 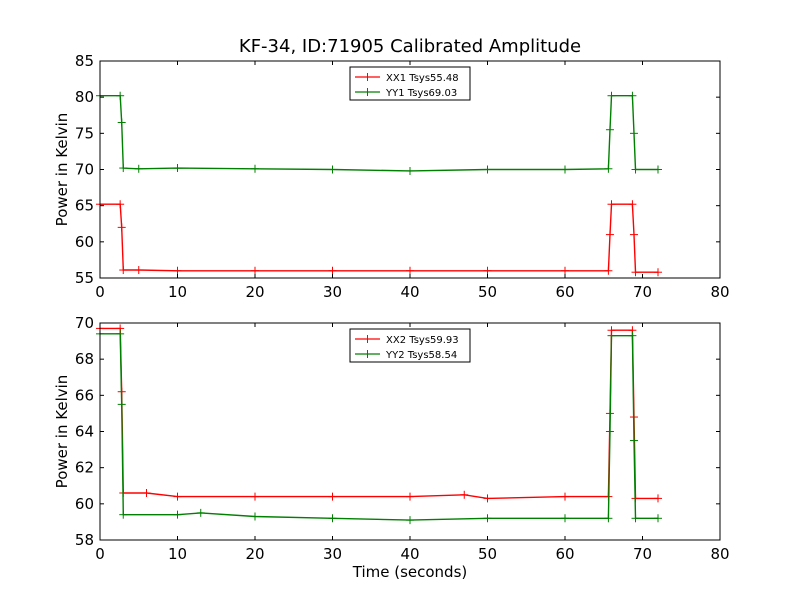 What do you see at coordinates (409, 292) in the screenshot?
I see `x-tick-label: 40` at bounding box center [409, 292].